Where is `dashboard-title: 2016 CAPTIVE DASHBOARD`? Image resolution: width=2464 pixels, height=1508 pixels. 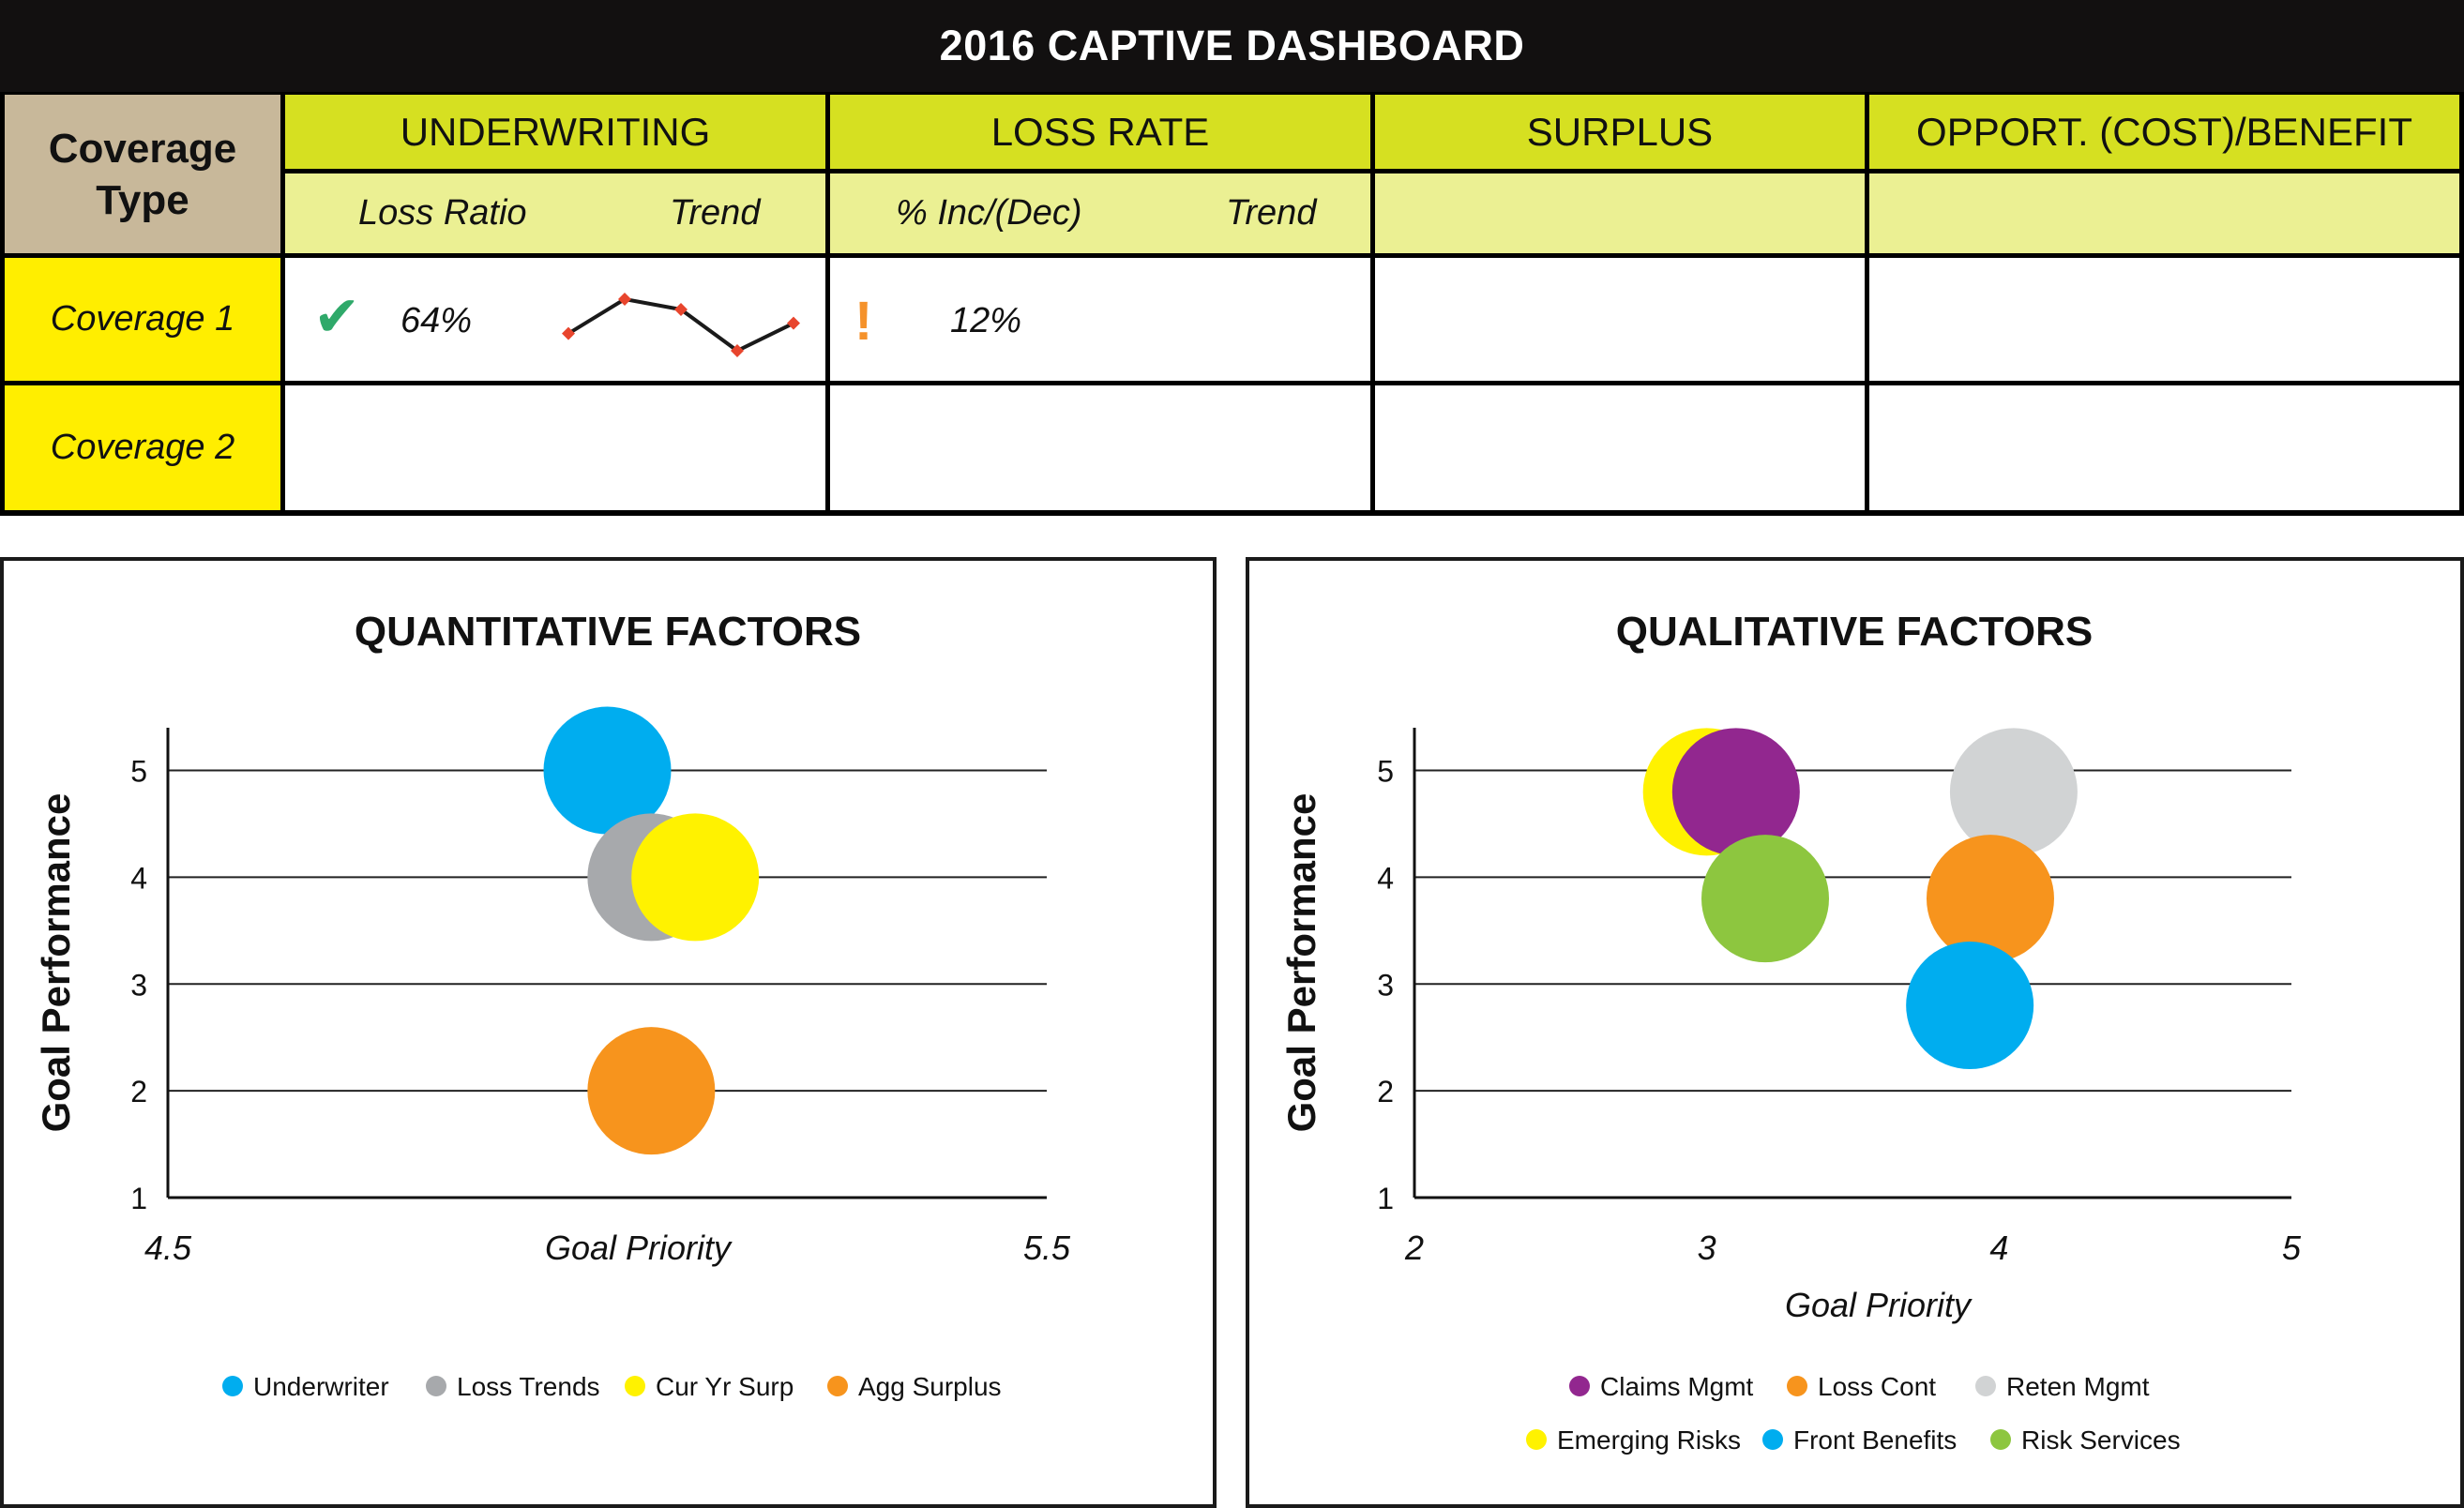 dashboard-title: 2016 CAPTIVE DASHBOARD is located at coordinates (1232, 46).